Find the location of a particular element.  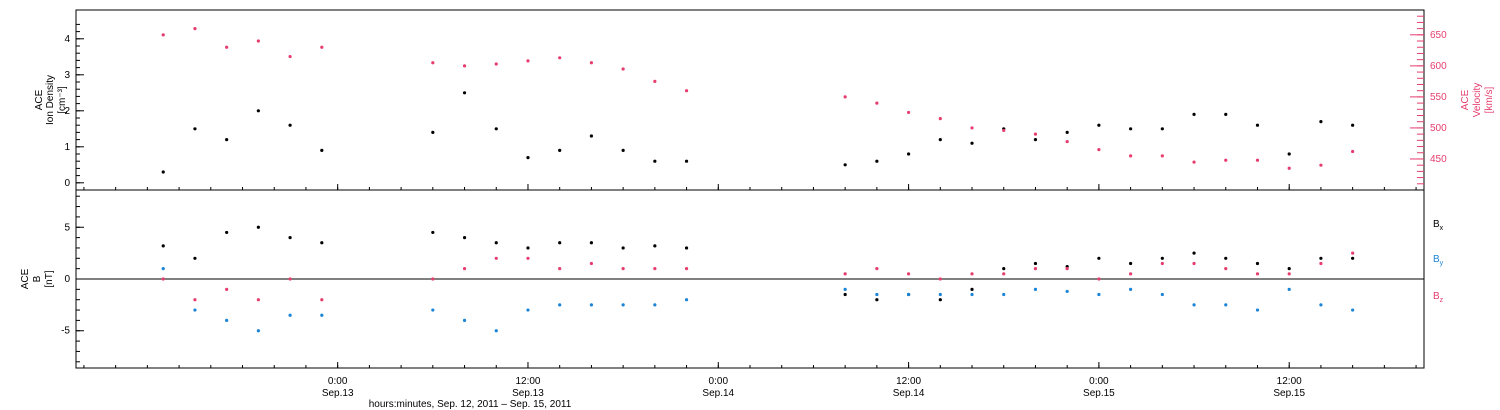

velocity-tick-label: 600 is located at coordinates (1438, 66).